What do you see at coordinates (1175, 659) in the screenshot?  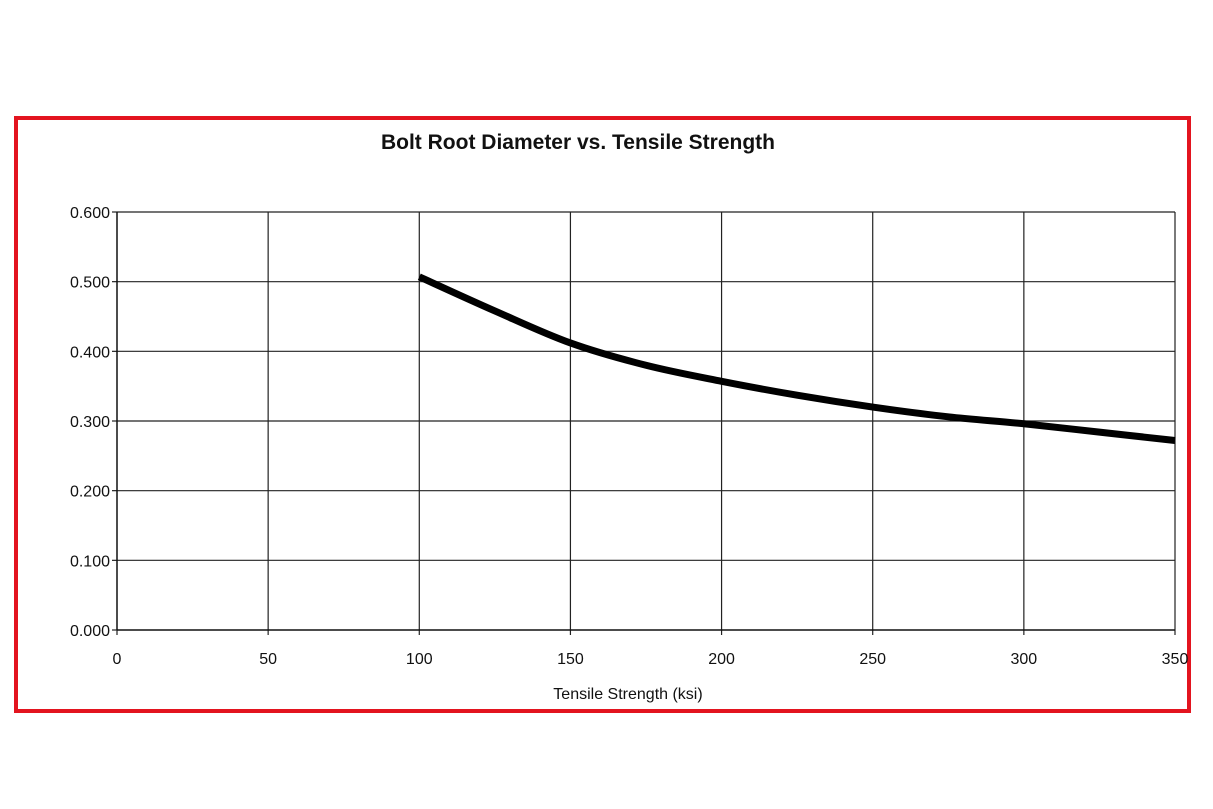 I see `x-tick-label: 350` at bounding box center [1175, 659].